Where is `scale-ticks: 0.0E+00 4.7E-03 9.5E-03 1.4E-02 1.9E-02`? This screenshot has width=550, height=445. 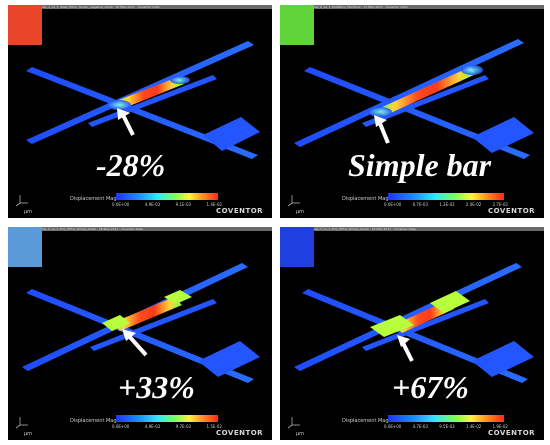
scale-ticks: 0.0E+00 4.7E-03 9.5E-03 1.4E-02 1.9E-02 is located at coordinates (446, 426).